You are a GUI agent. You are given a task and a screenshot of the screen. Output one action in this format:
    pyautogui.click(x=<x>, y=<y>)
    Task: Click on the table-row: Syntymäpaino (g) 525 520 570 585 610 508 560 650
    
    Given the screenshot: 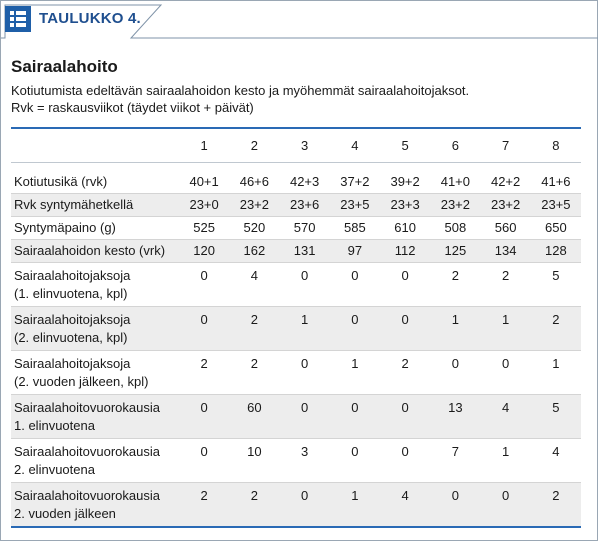 What is the action you would take?
    pyautogui.click(x=296, y=228)
    